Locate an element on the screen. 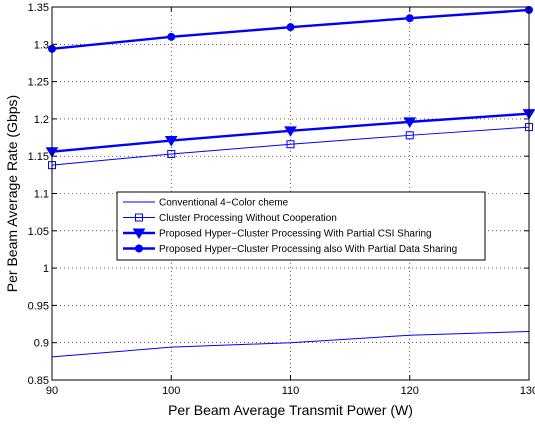 This screenshot has width=535, height=428. y-axis-label: Per Beam Average Rate (Gbps) is located at coordinates (12, 193).